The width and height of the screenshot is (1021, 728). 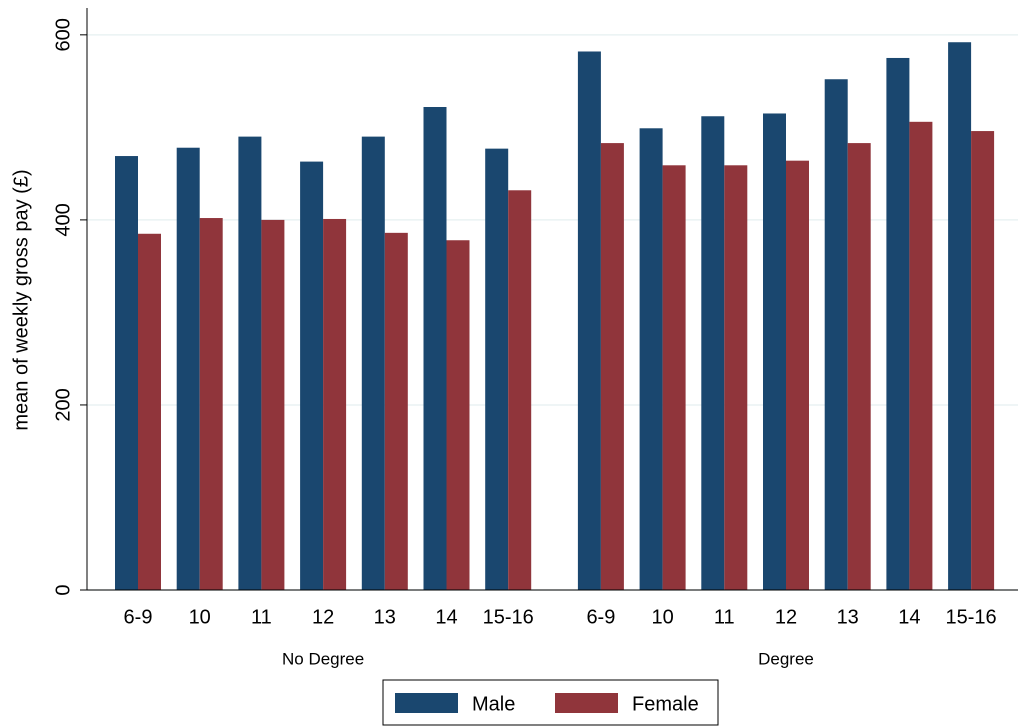 What do you see at coordinates (63, 404) in the screenshot?
I see `y-tick-label: 200` at bounding box center [63, 404].